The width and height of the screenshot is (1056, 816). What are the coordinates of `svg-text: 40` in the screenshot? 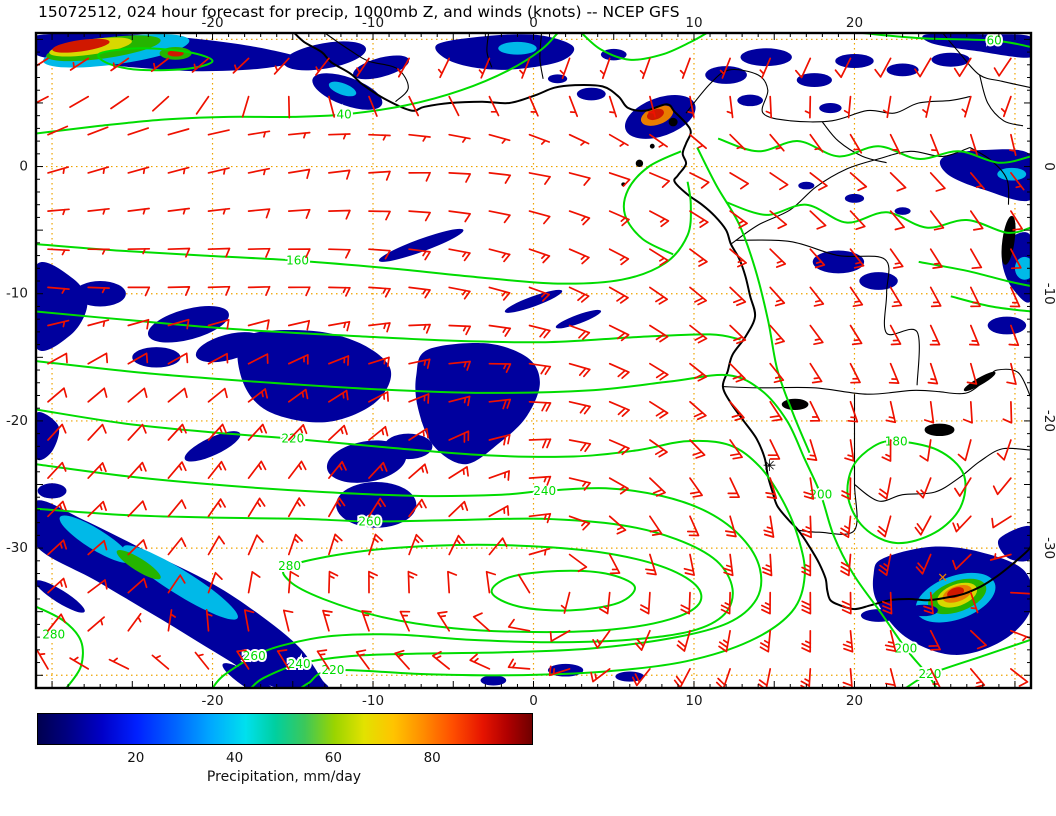 It's located at (343, 114).